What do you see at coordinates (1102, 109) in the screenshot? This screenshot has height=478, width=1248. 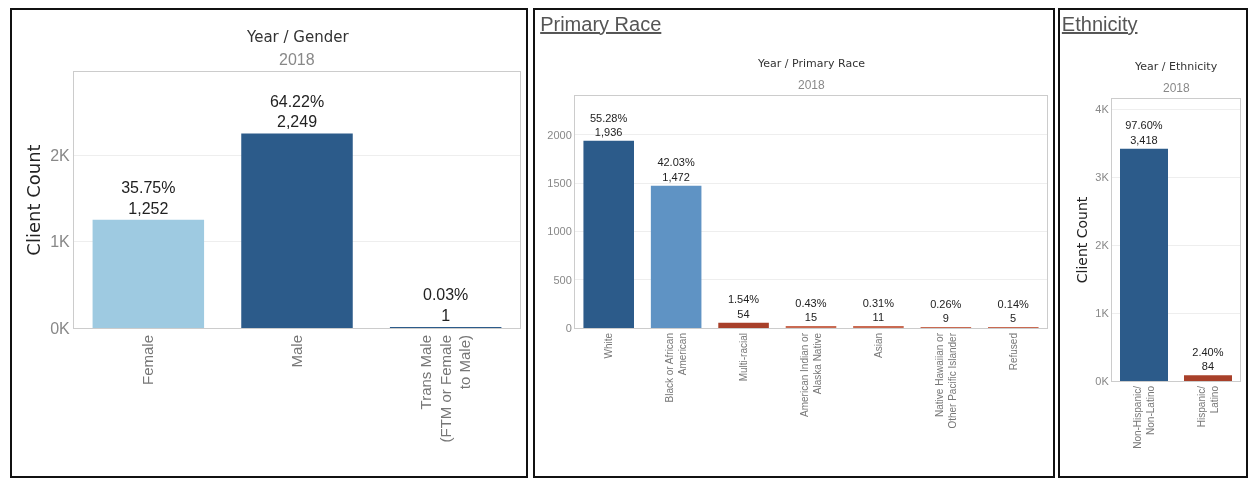 I see `y-tick-label: 4K` at bounding box center [1102, 109].